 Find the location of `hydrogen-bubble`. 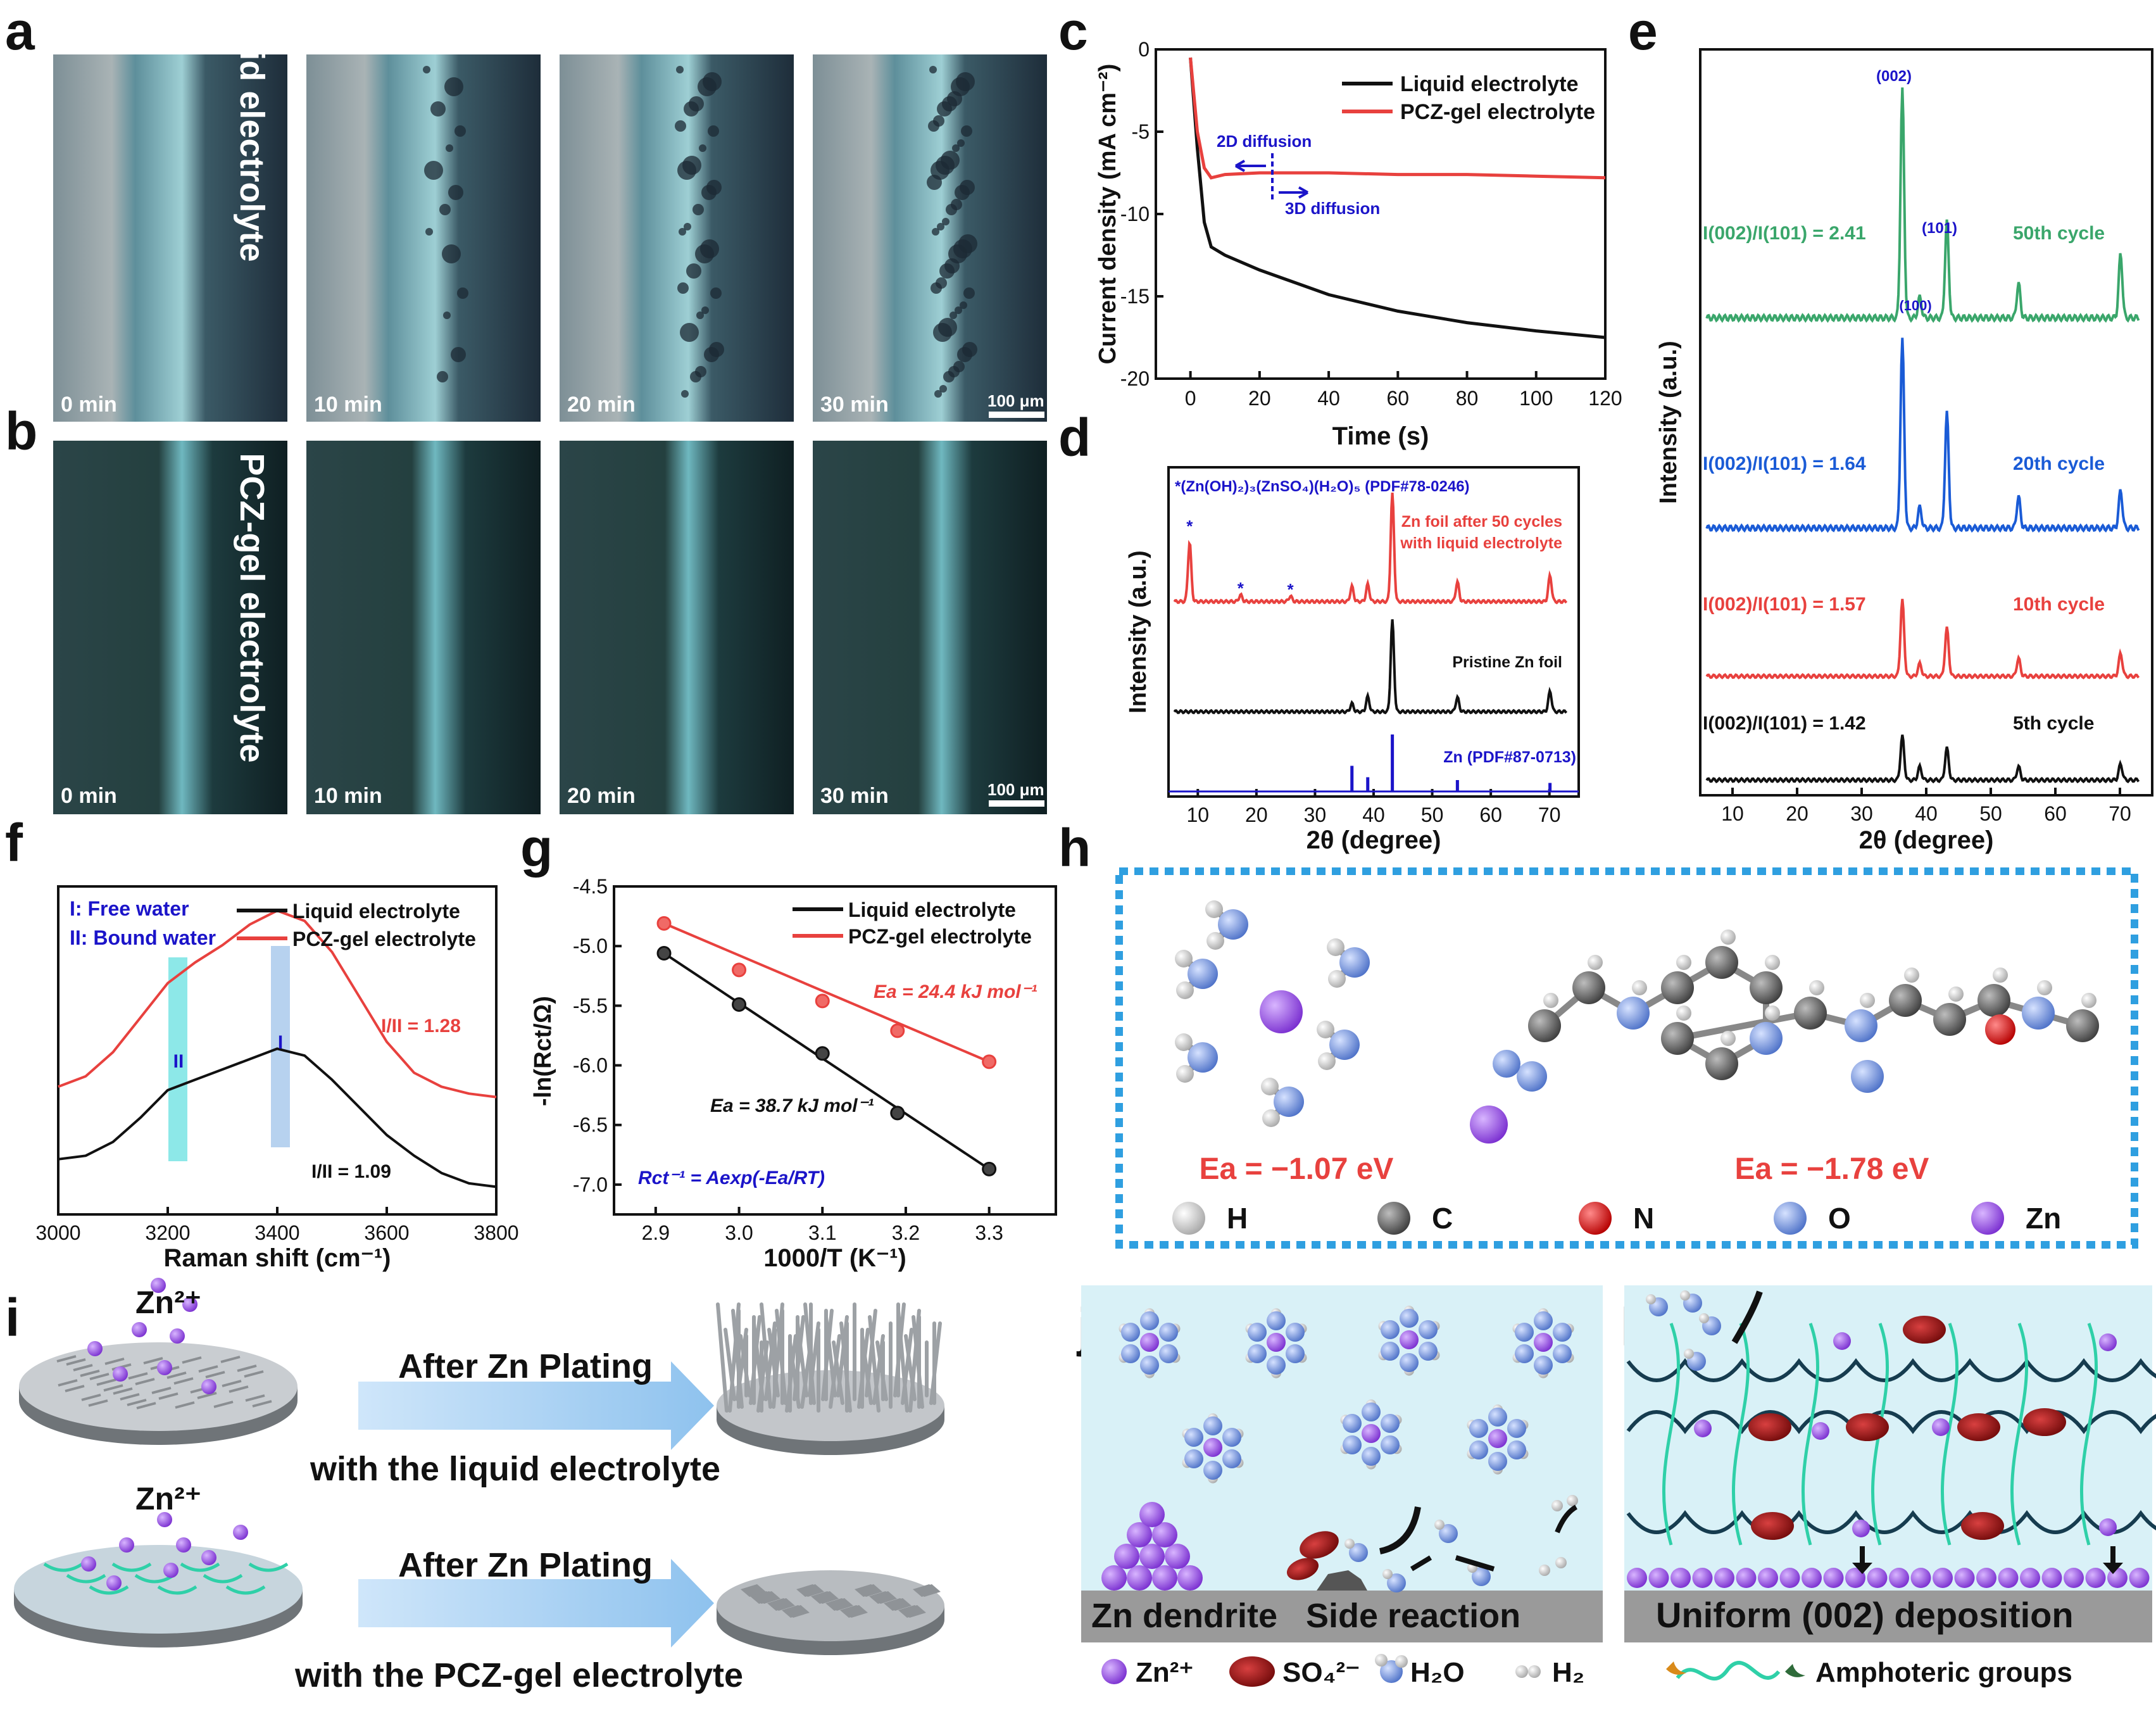

hydrogen-bubble is located at coordinates (1557, 1505).